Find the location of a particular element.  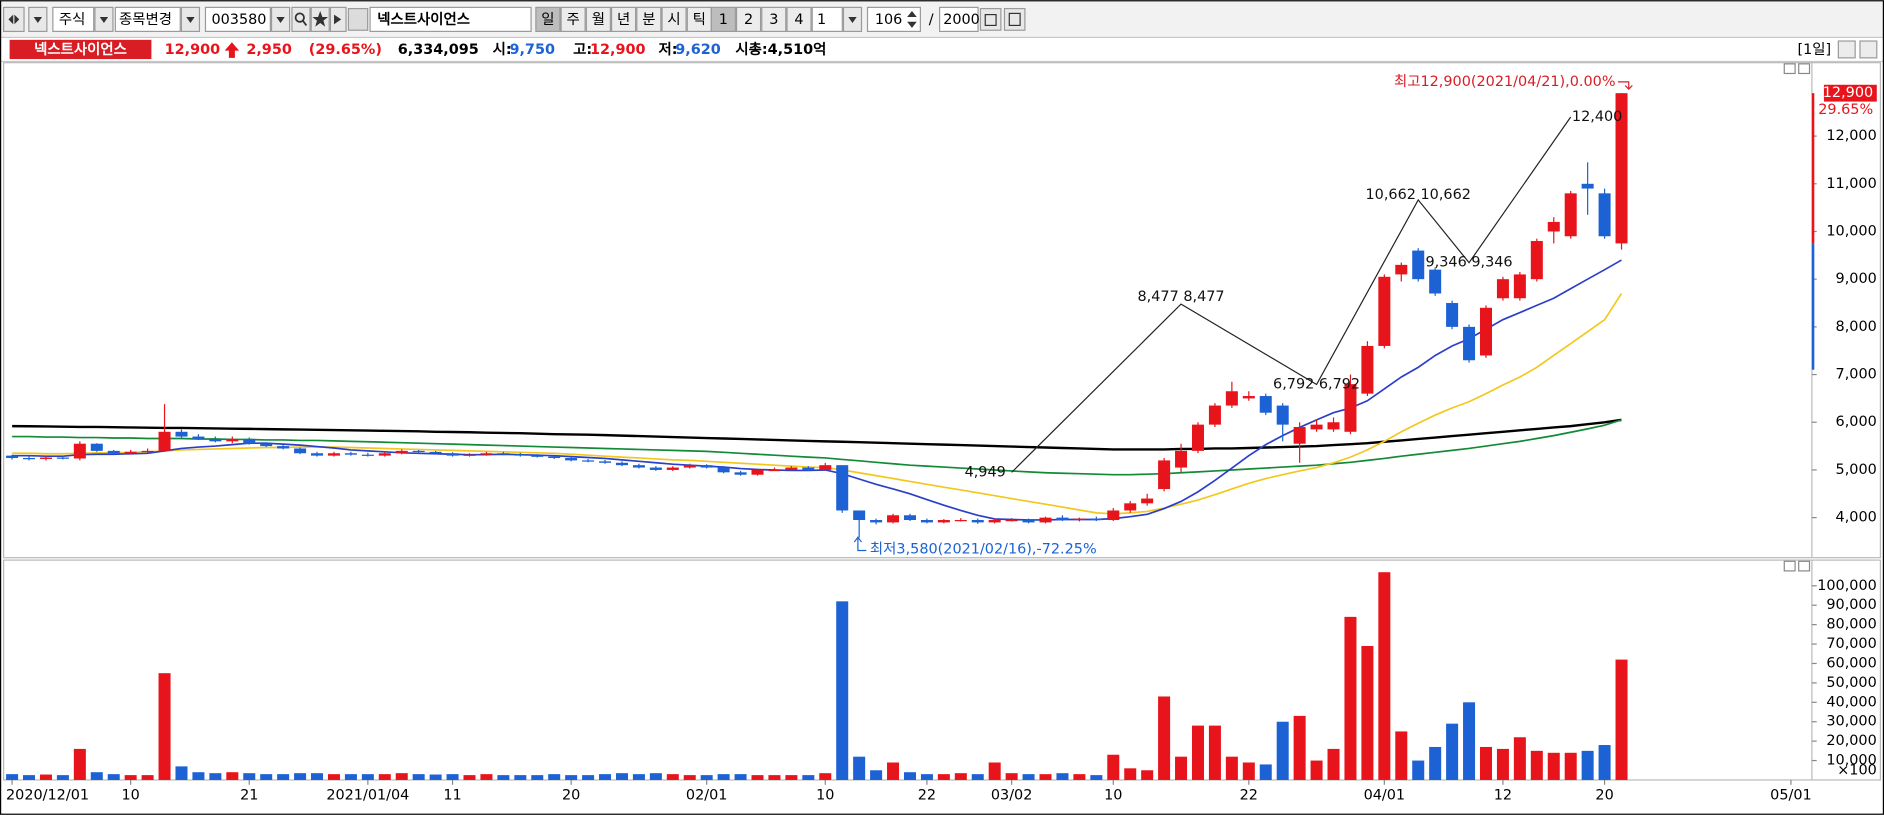

y-tick-label: 90,000 is located at coordinates (1851, 605).